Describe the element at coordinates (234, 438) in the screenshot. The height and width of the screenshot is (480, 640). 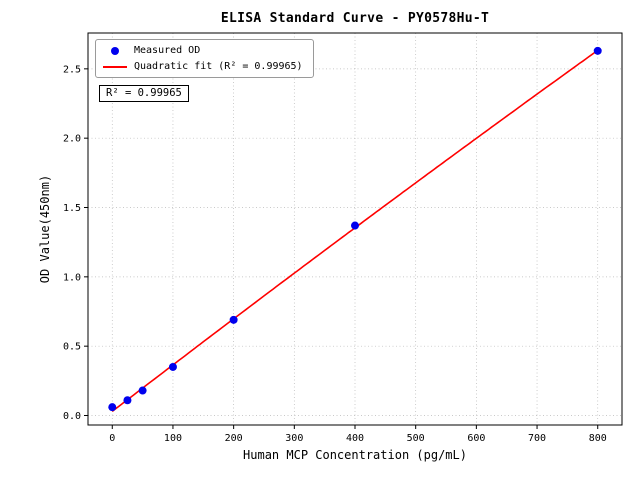
I see `x-tick-label: 200` at that location.